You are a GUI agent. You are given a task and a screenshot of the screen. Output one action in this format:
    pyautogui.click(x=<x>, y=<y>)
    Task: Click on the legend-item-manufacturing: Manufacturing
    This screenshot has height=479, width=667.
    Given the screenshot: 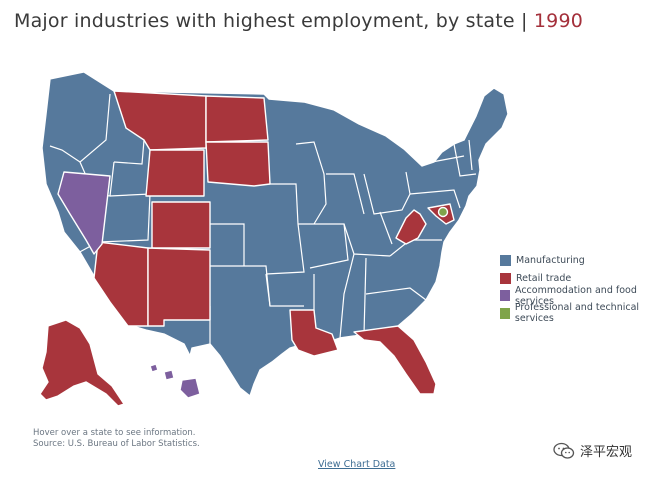 What is the action you would take?
    pyautogui.click(x=582, y=261)
    